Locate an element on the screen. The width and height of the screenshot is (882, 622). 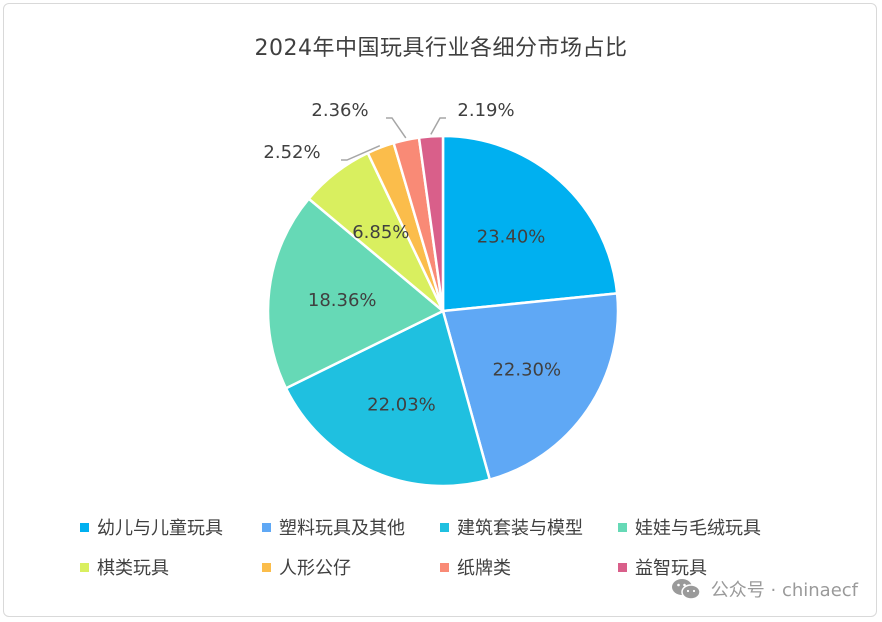
legend-label: 益智玩具 is located at coordinates (671, 568).